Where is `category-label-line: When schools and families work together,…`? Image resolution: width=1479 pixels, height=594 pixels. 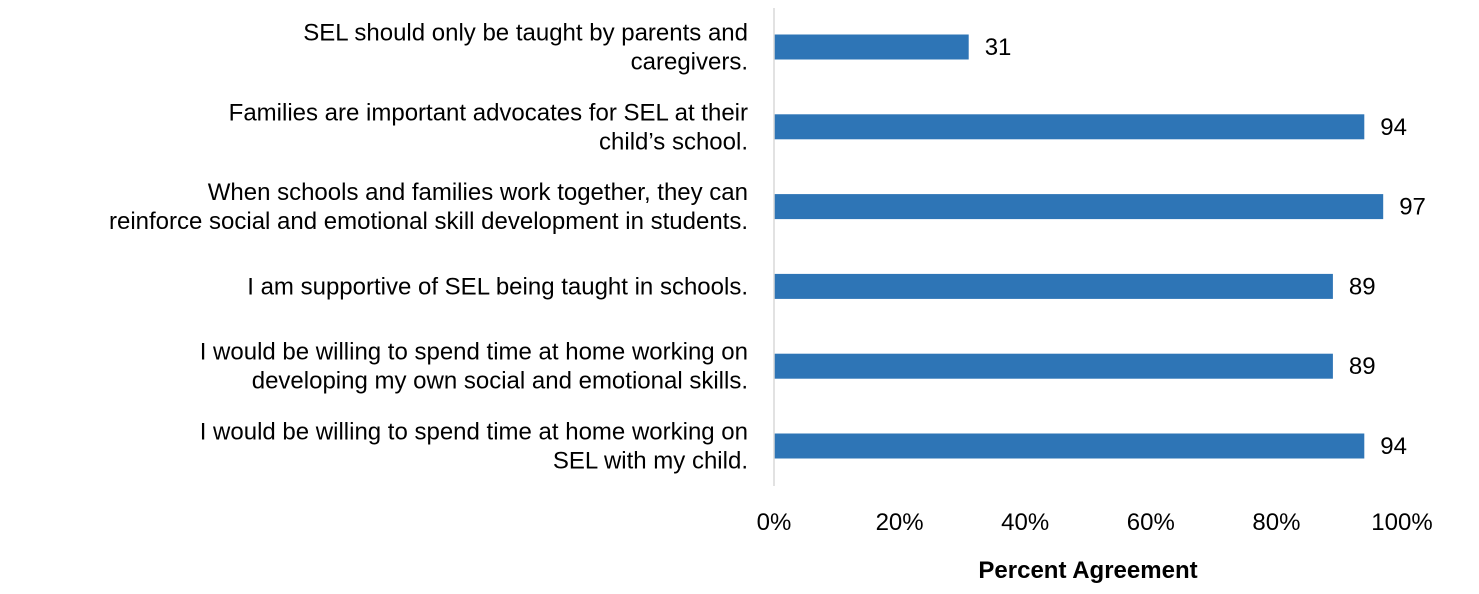
category-label-line: When schools and families work together,… is located at coordinates (478, 192).